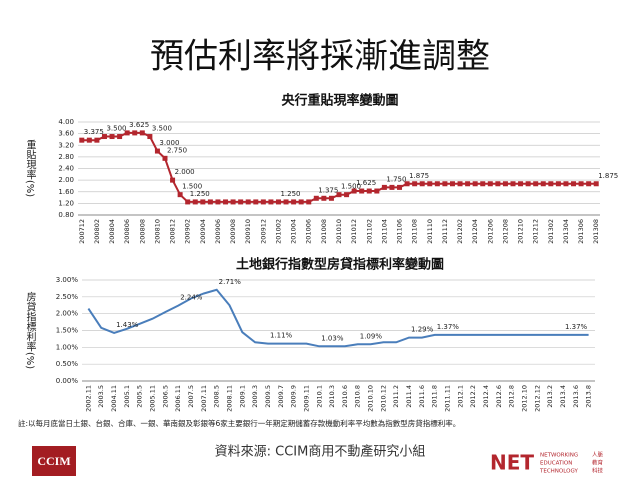 Image resolution: width=640 pixels, height=480 pixels. Describe the element at coordinates (473, 396) in the screenshot. I see `x-tick-label: 2012.2` at that location.